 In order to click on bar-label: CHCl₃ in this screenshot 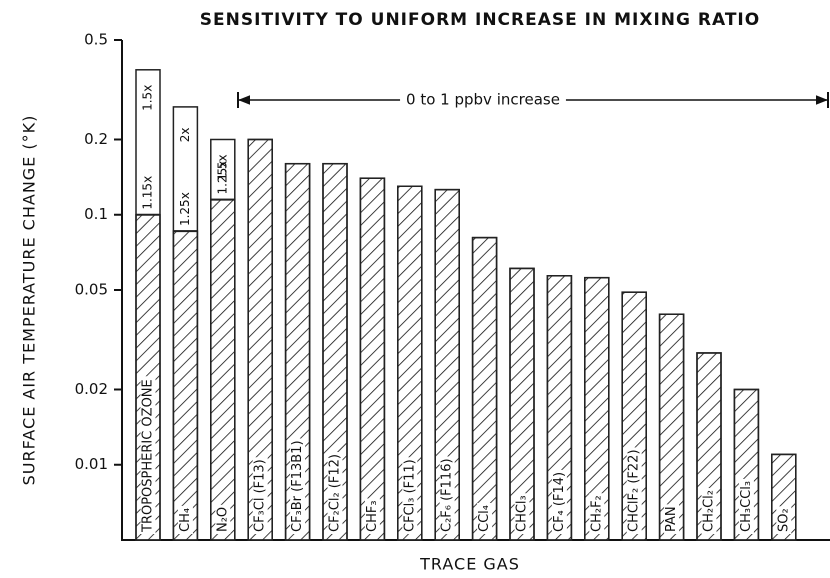, I will do `click(522, 513)`.